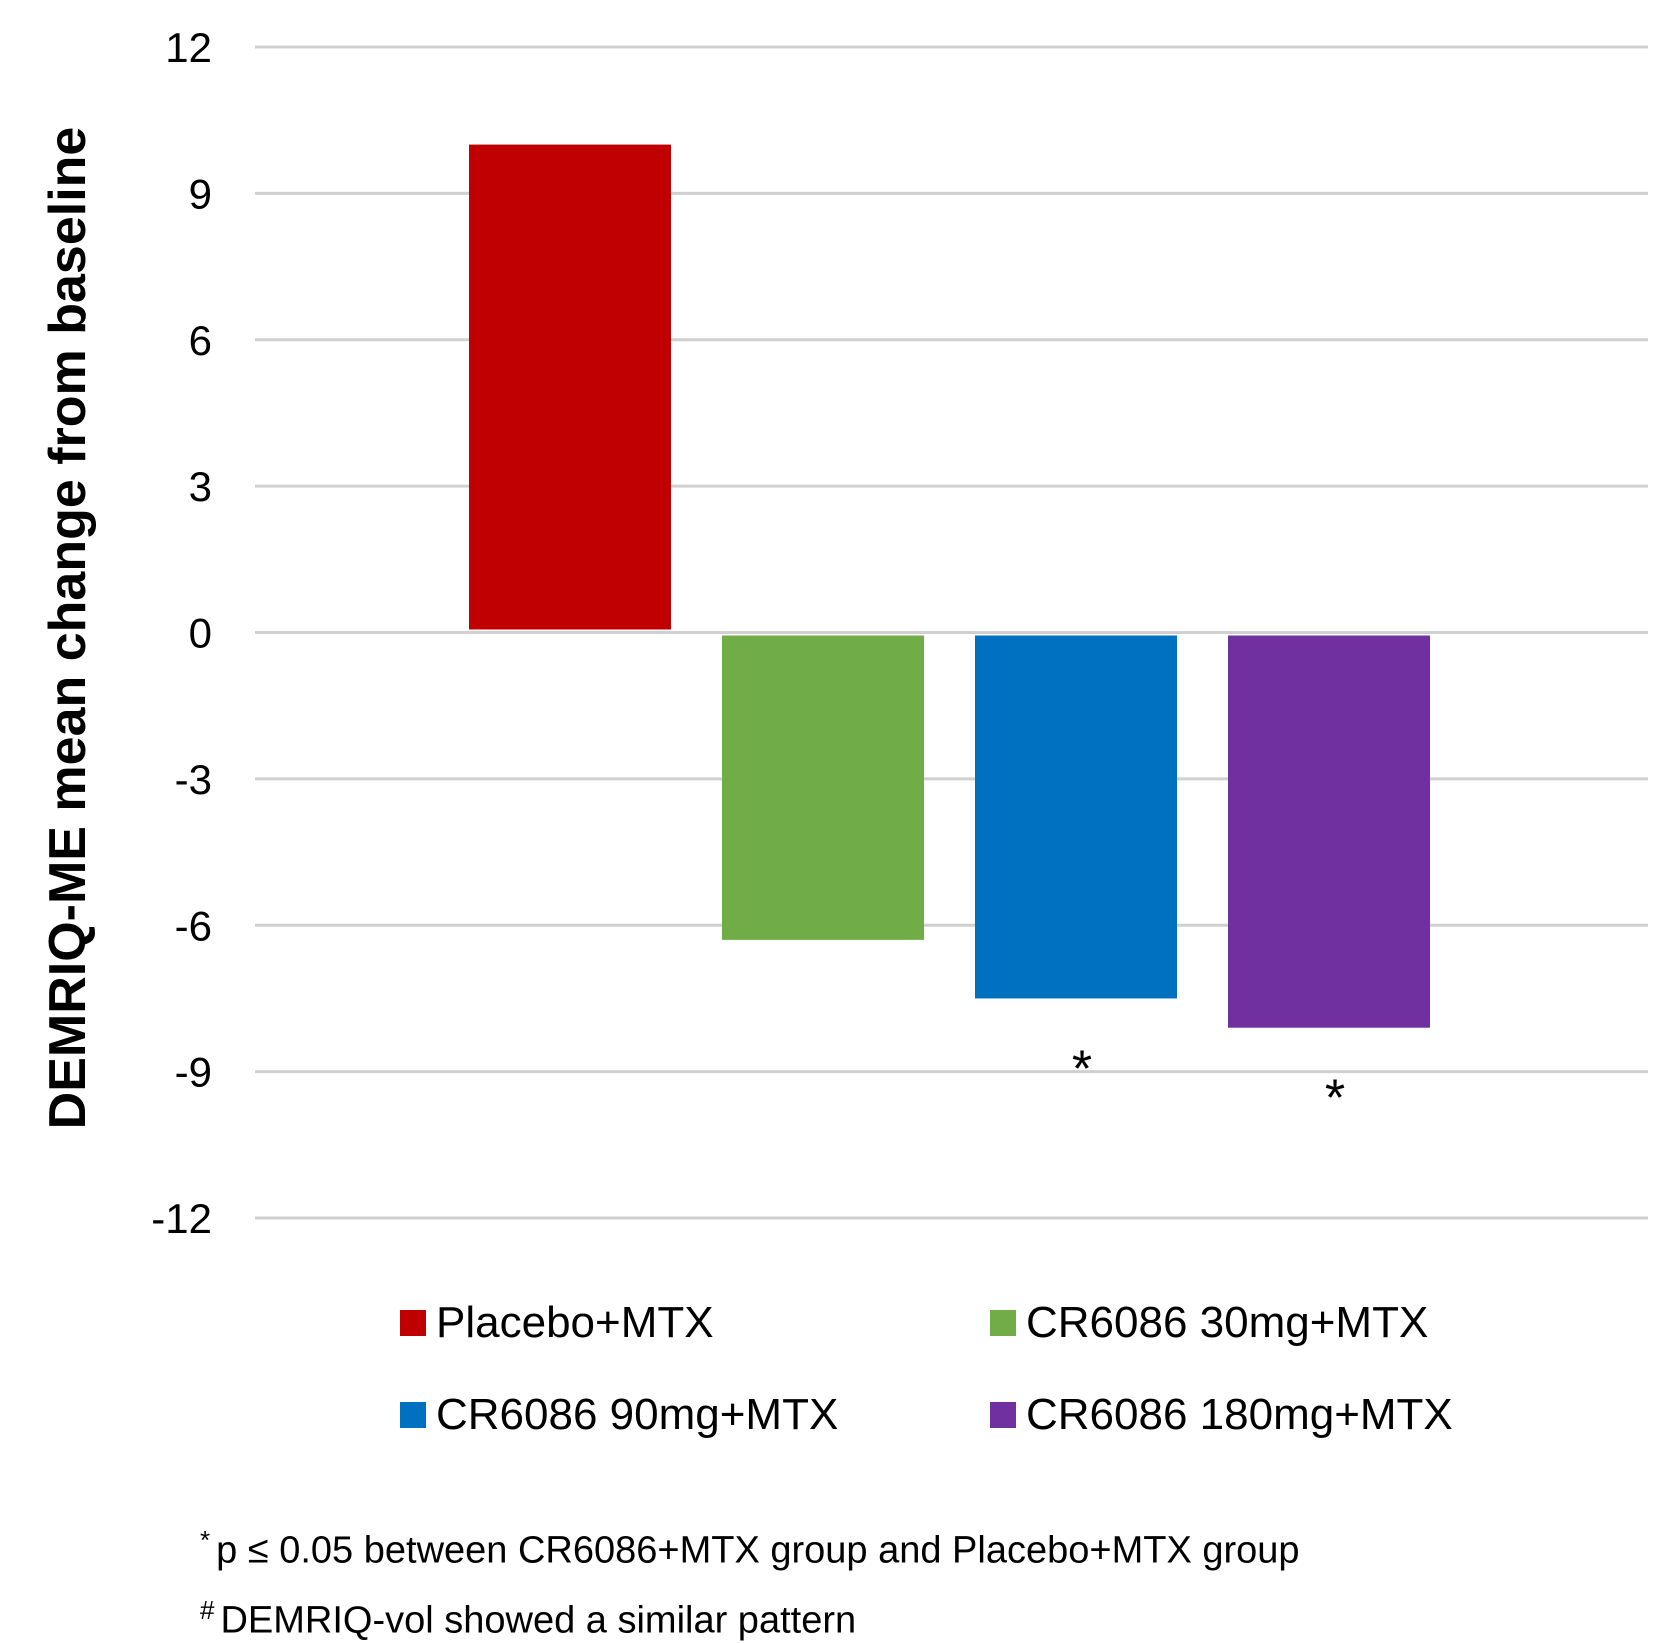 This screenshot has height=1643, width=1667. What do you see at coordinates (1239, 1414) in the screenshot?
I see `legend-label-180mg: CR6086 180mg+MTX` at bounding box center [1239, 1414].